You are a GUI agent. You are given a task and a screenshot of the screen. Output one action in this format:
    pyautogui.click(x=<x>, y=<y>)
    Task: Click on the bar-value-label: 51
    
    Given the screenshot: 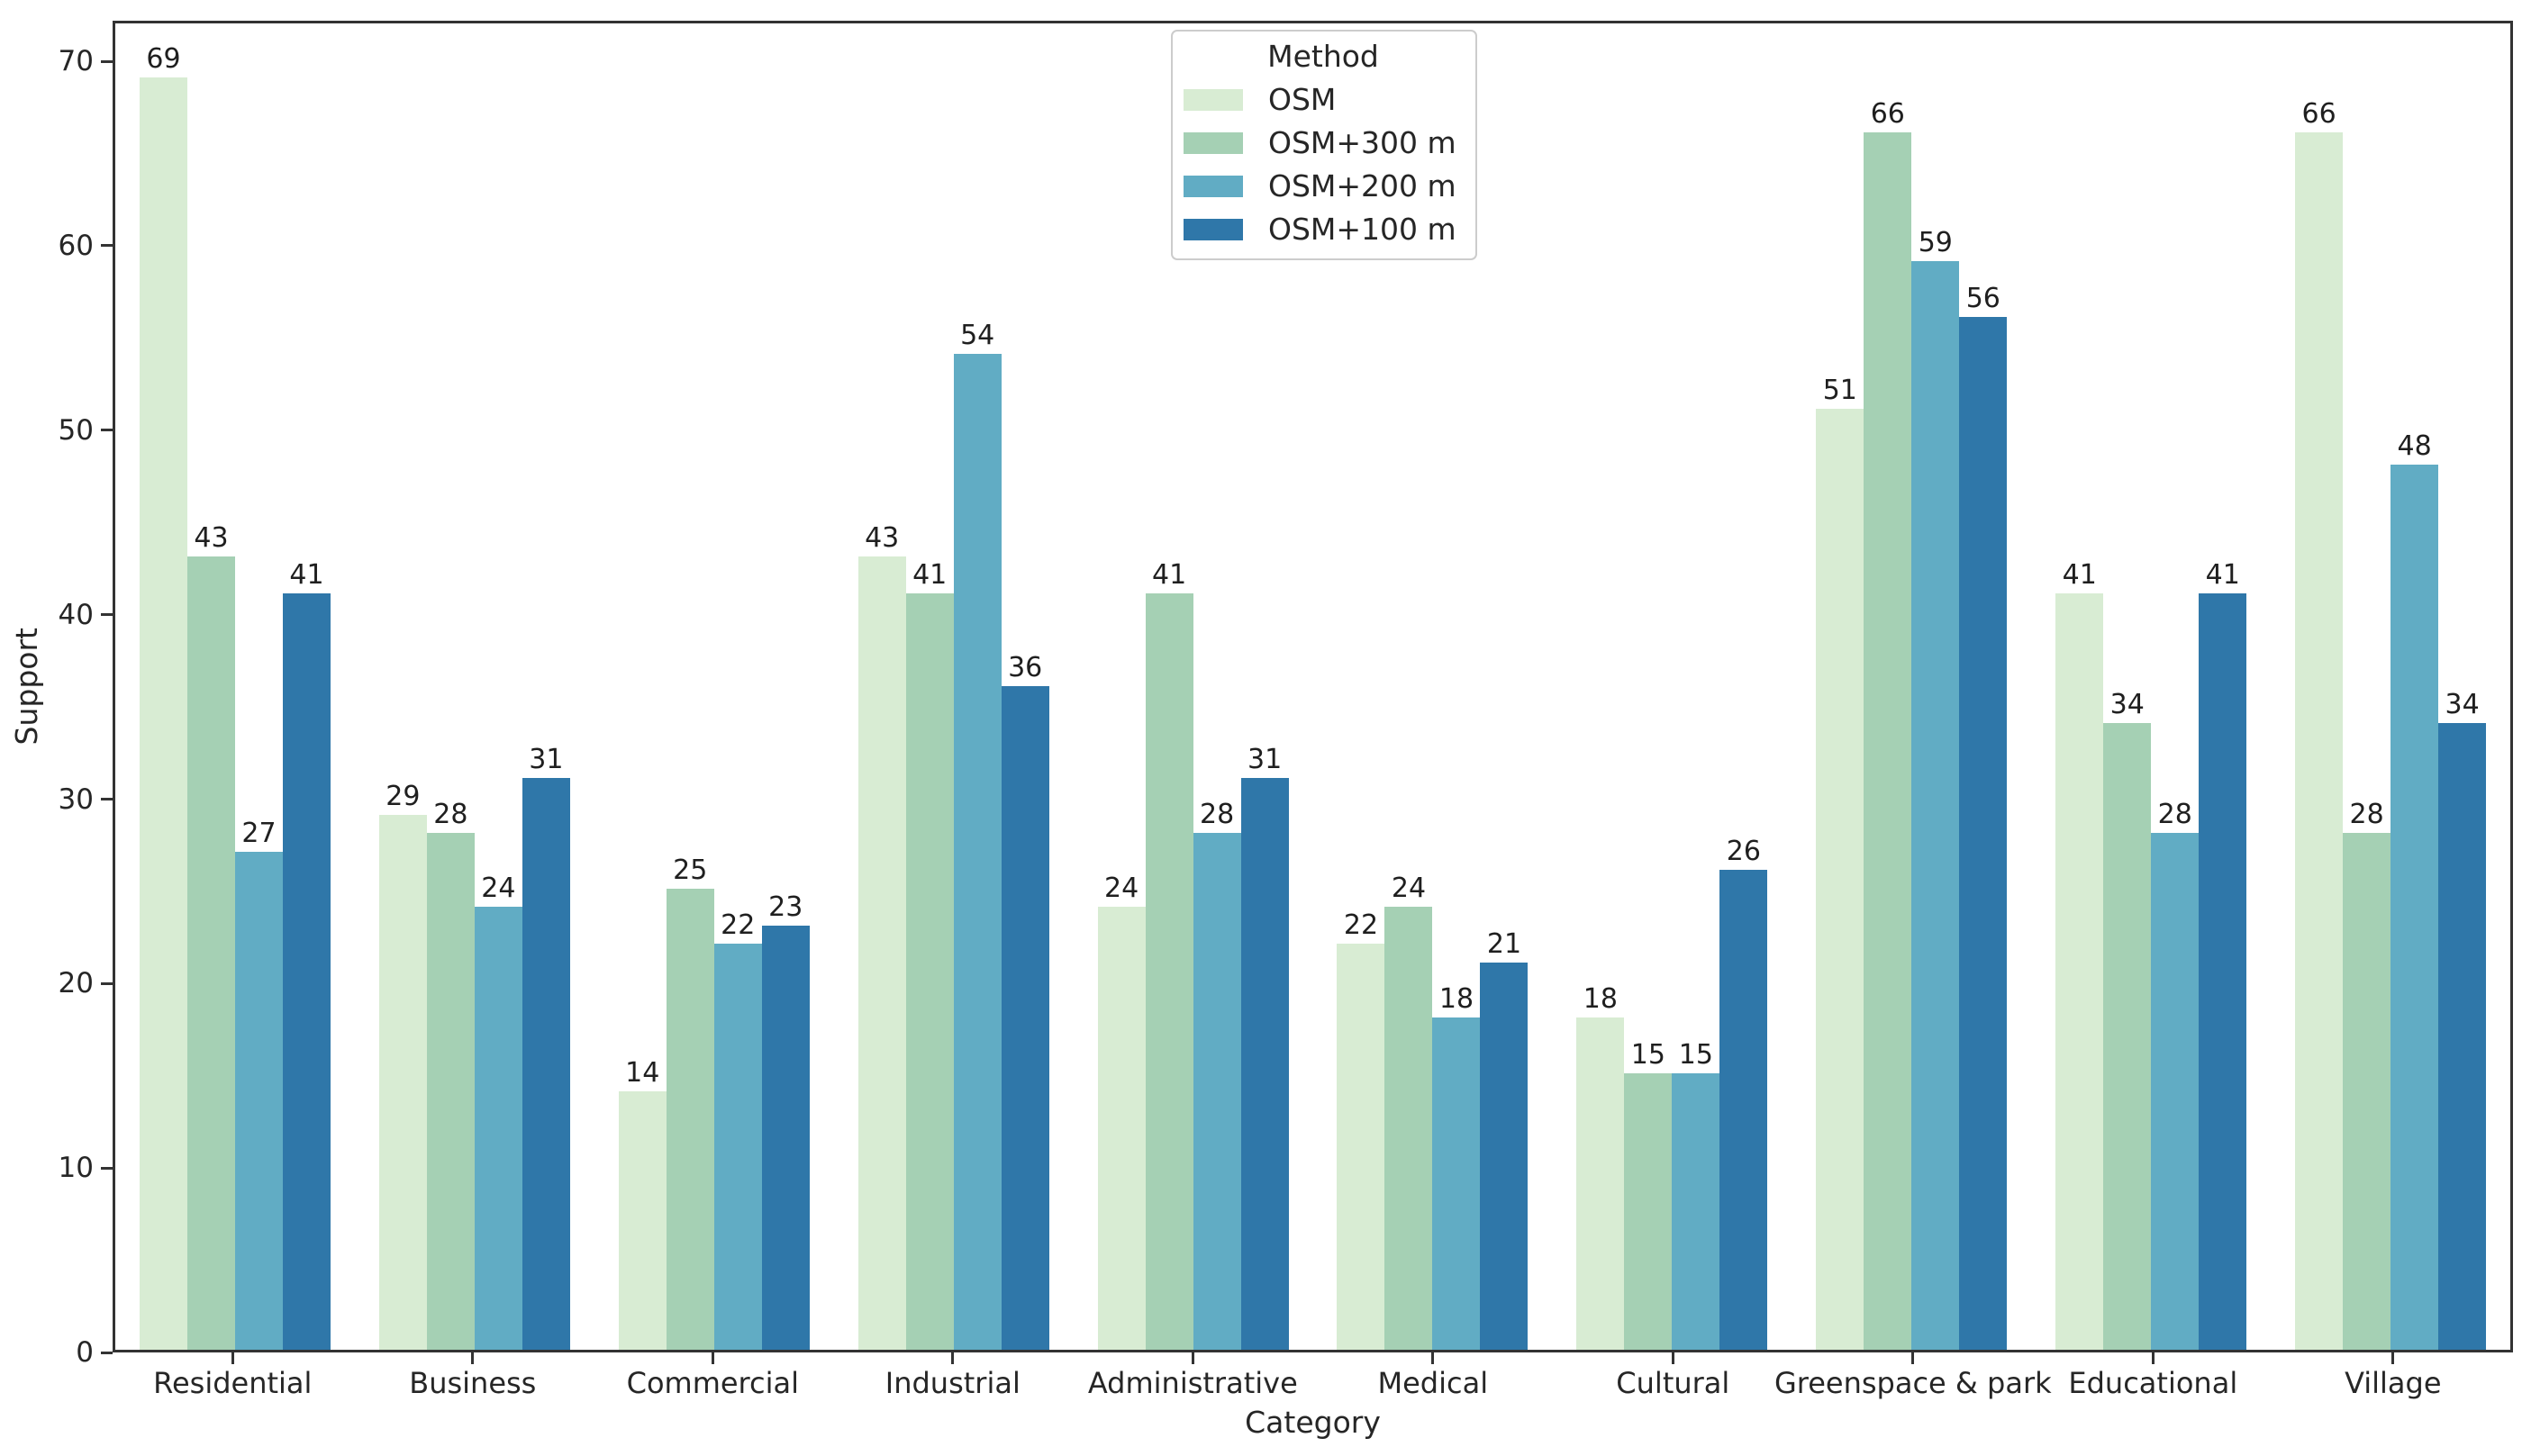 What is the action you would take?
    pyautogui.click(x=1839, y=391)
    